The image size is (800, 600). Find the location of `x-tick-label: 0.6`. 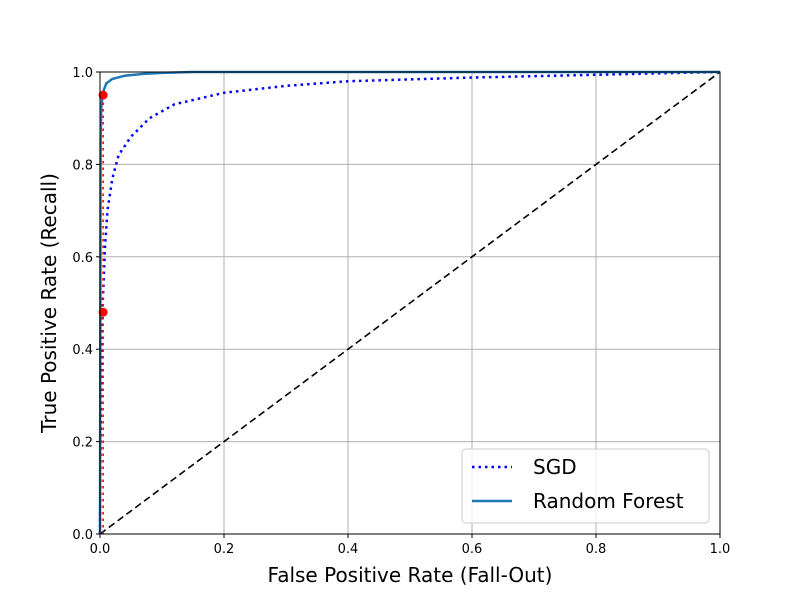

x-tick-label: 0.6 is located at coordinates (472, 549).